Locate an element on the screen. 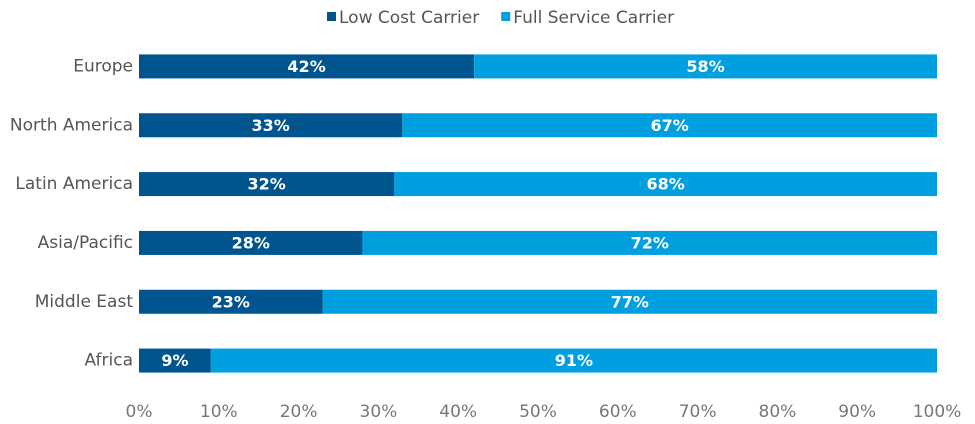 The image size is (975, 424). data-label: 91% is located at coordinates (574, 360).